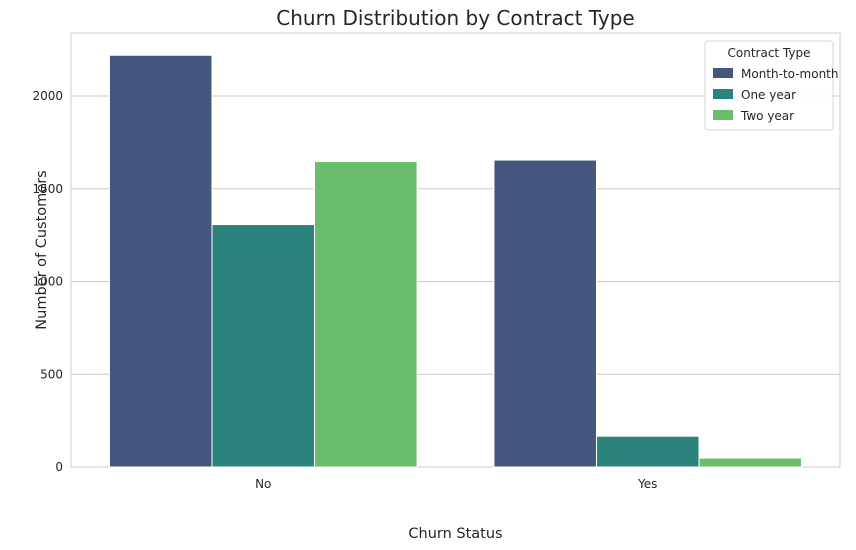 This screenshot has height=550, width=856. I want to click on y-tick-label: 1000, so click(47, 282).